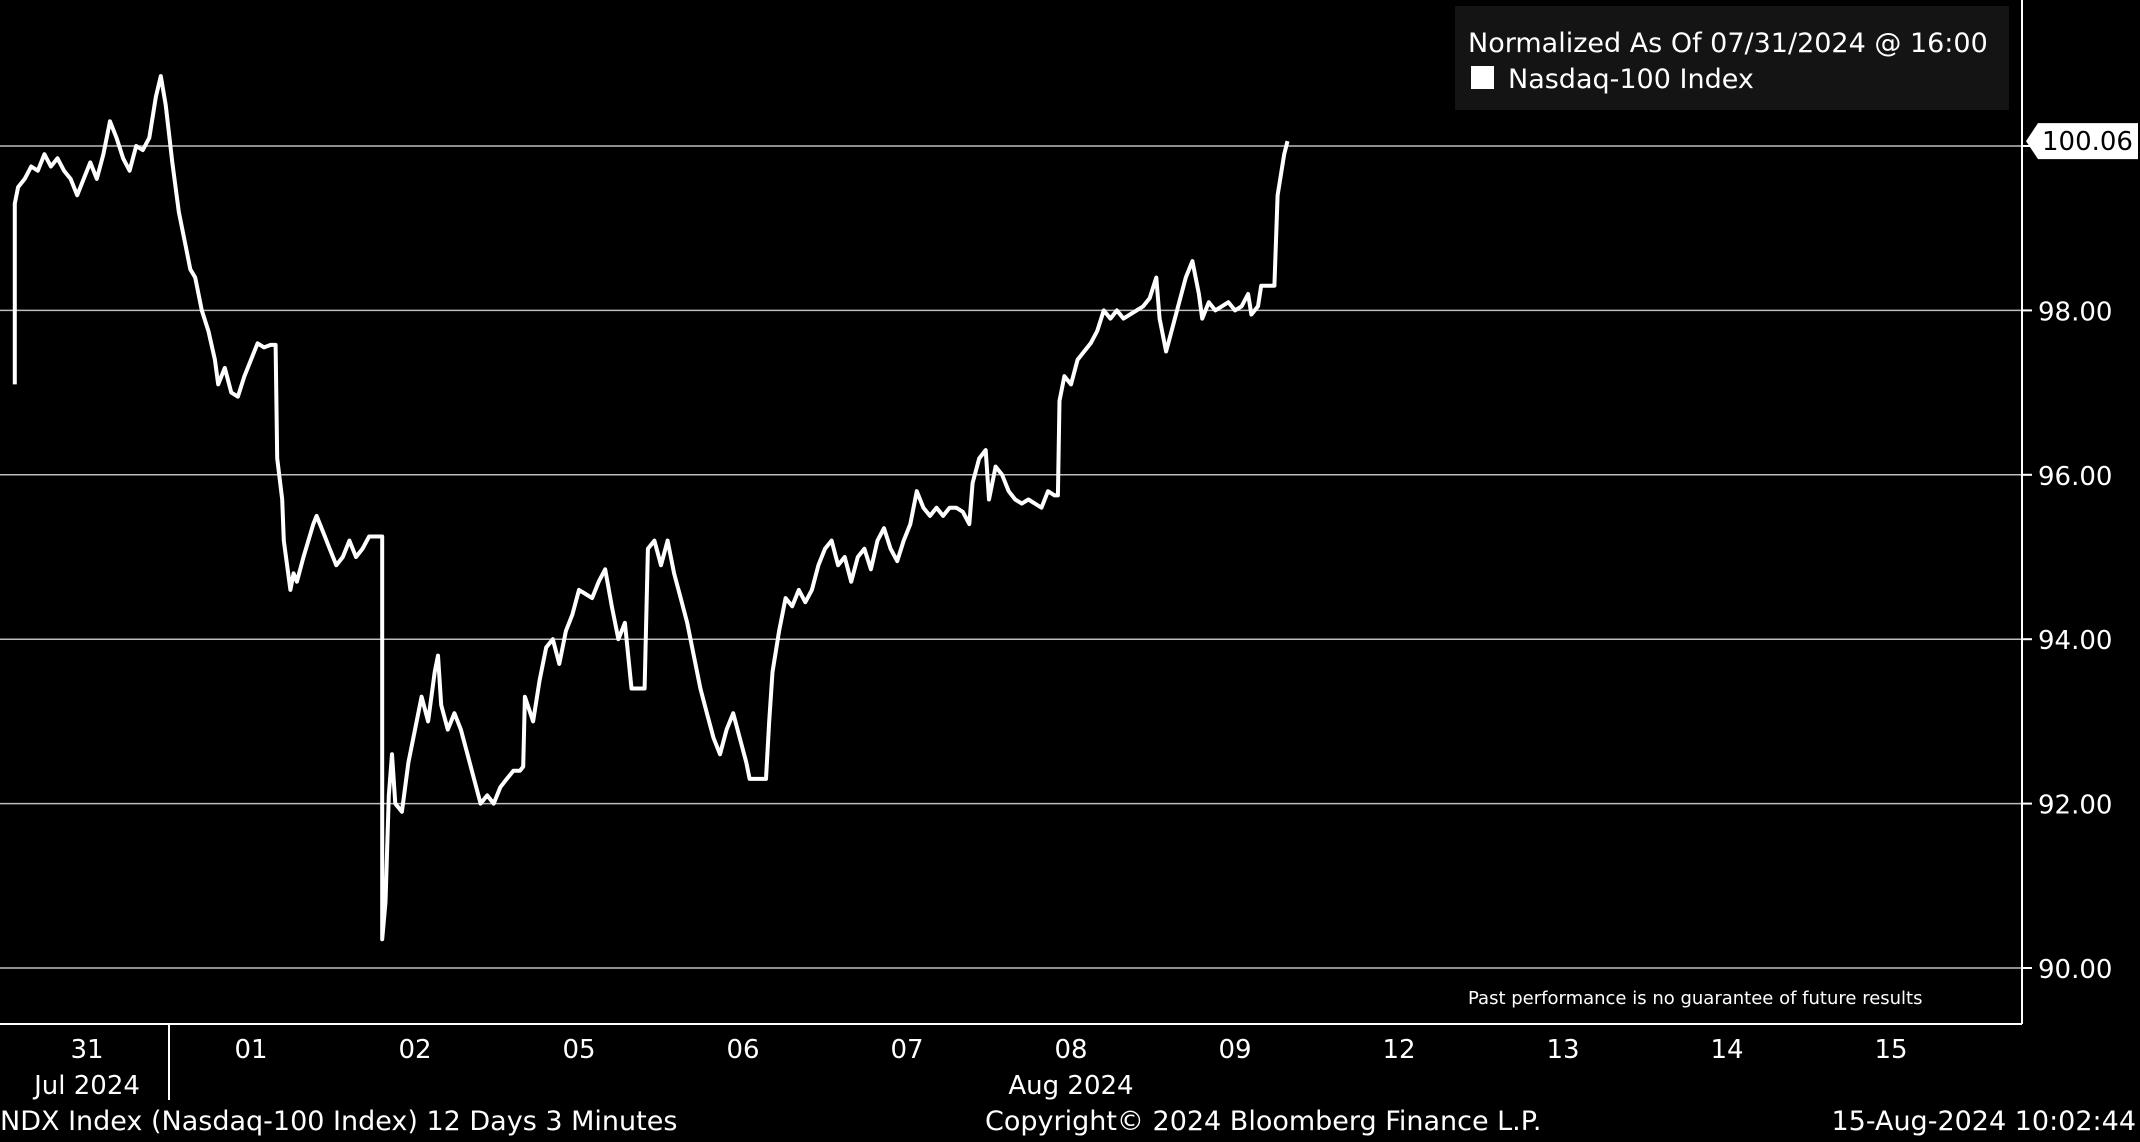 Image resolution: width=2140 pixels, height=1142 pixels. What do you see at coordinates (2075, 312) in the screenshot?
I see `y-tick-label-4: 98.00` at bounding box center [2075, 312].